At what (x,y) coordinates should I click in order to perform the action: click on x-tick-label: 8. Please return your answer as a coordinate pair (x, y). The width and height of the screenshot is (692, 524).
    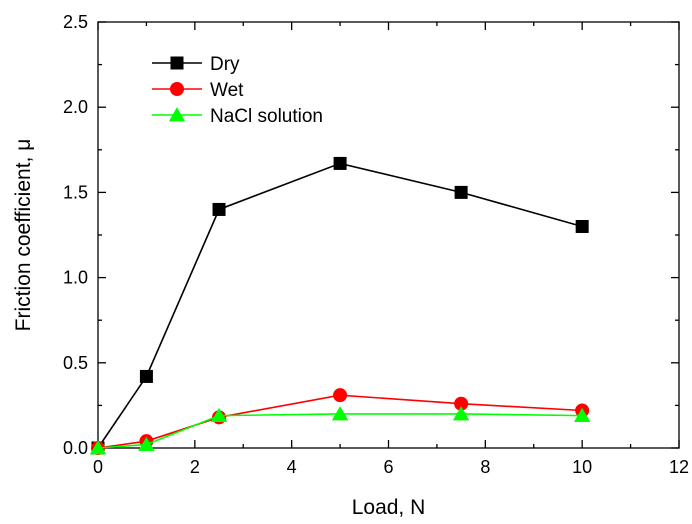
    Looking at the image, I should click on (485, 467).